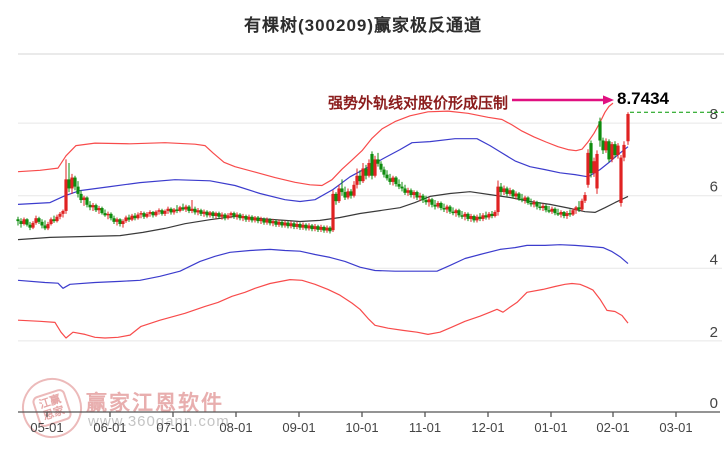 The image size is (726, 450). What do you see at coordinates (612, 427) in the screenshot?
I see `x-tick-label: 02-01` at bounding box center [612, 427].